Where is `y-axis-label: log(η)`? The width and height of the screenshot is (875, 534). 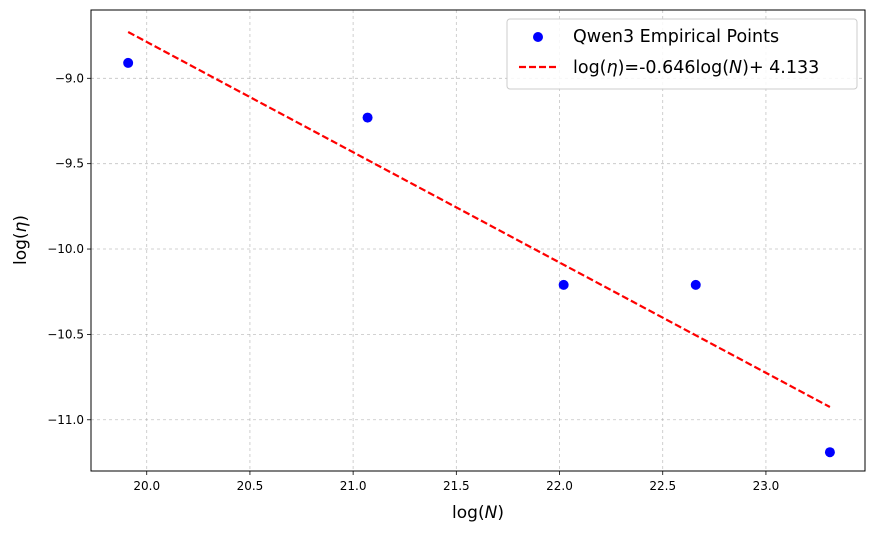
y-axis-label: log(η) is located at coordinates (21, 240).